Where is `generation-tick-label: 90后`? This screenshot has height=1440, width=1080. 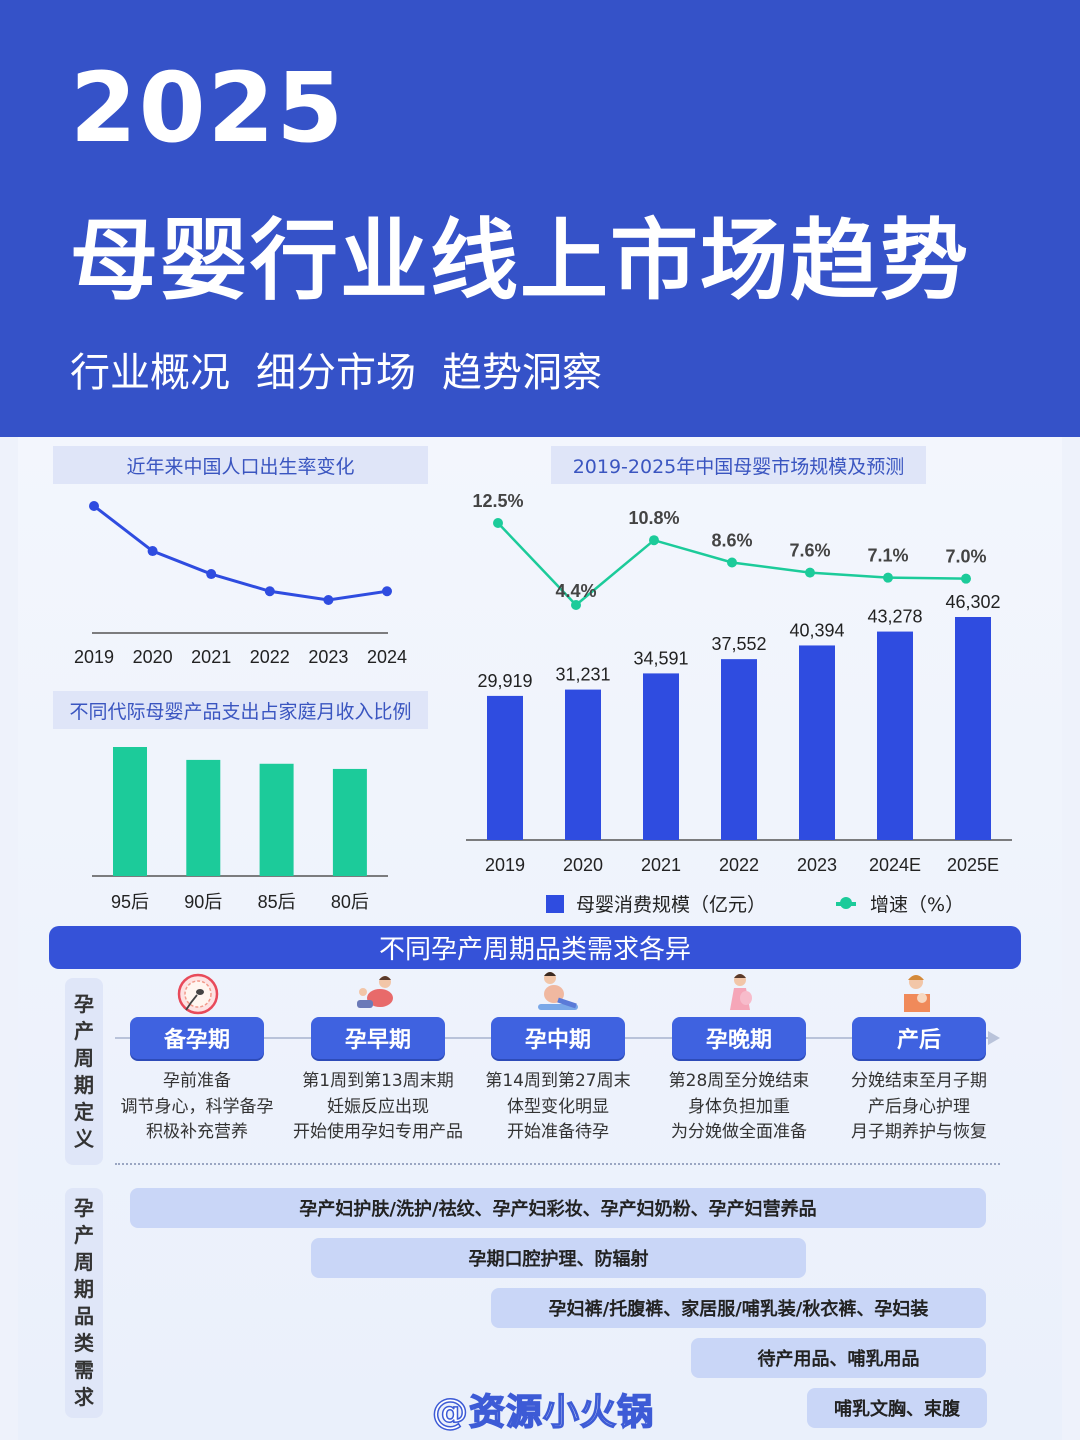
generation-tick-label: 90后 is located at coordinates (203, 902).